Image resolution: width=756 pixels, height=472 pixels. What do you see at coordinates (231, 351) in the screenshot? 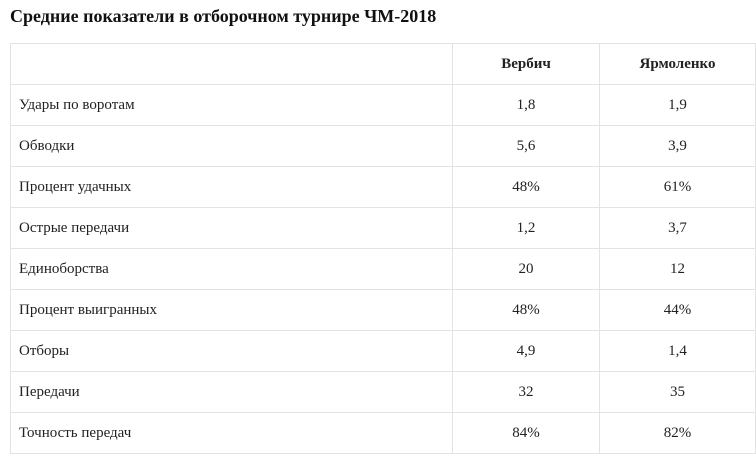
I see `row-label: Отборы` at bounding box center [231, 351].